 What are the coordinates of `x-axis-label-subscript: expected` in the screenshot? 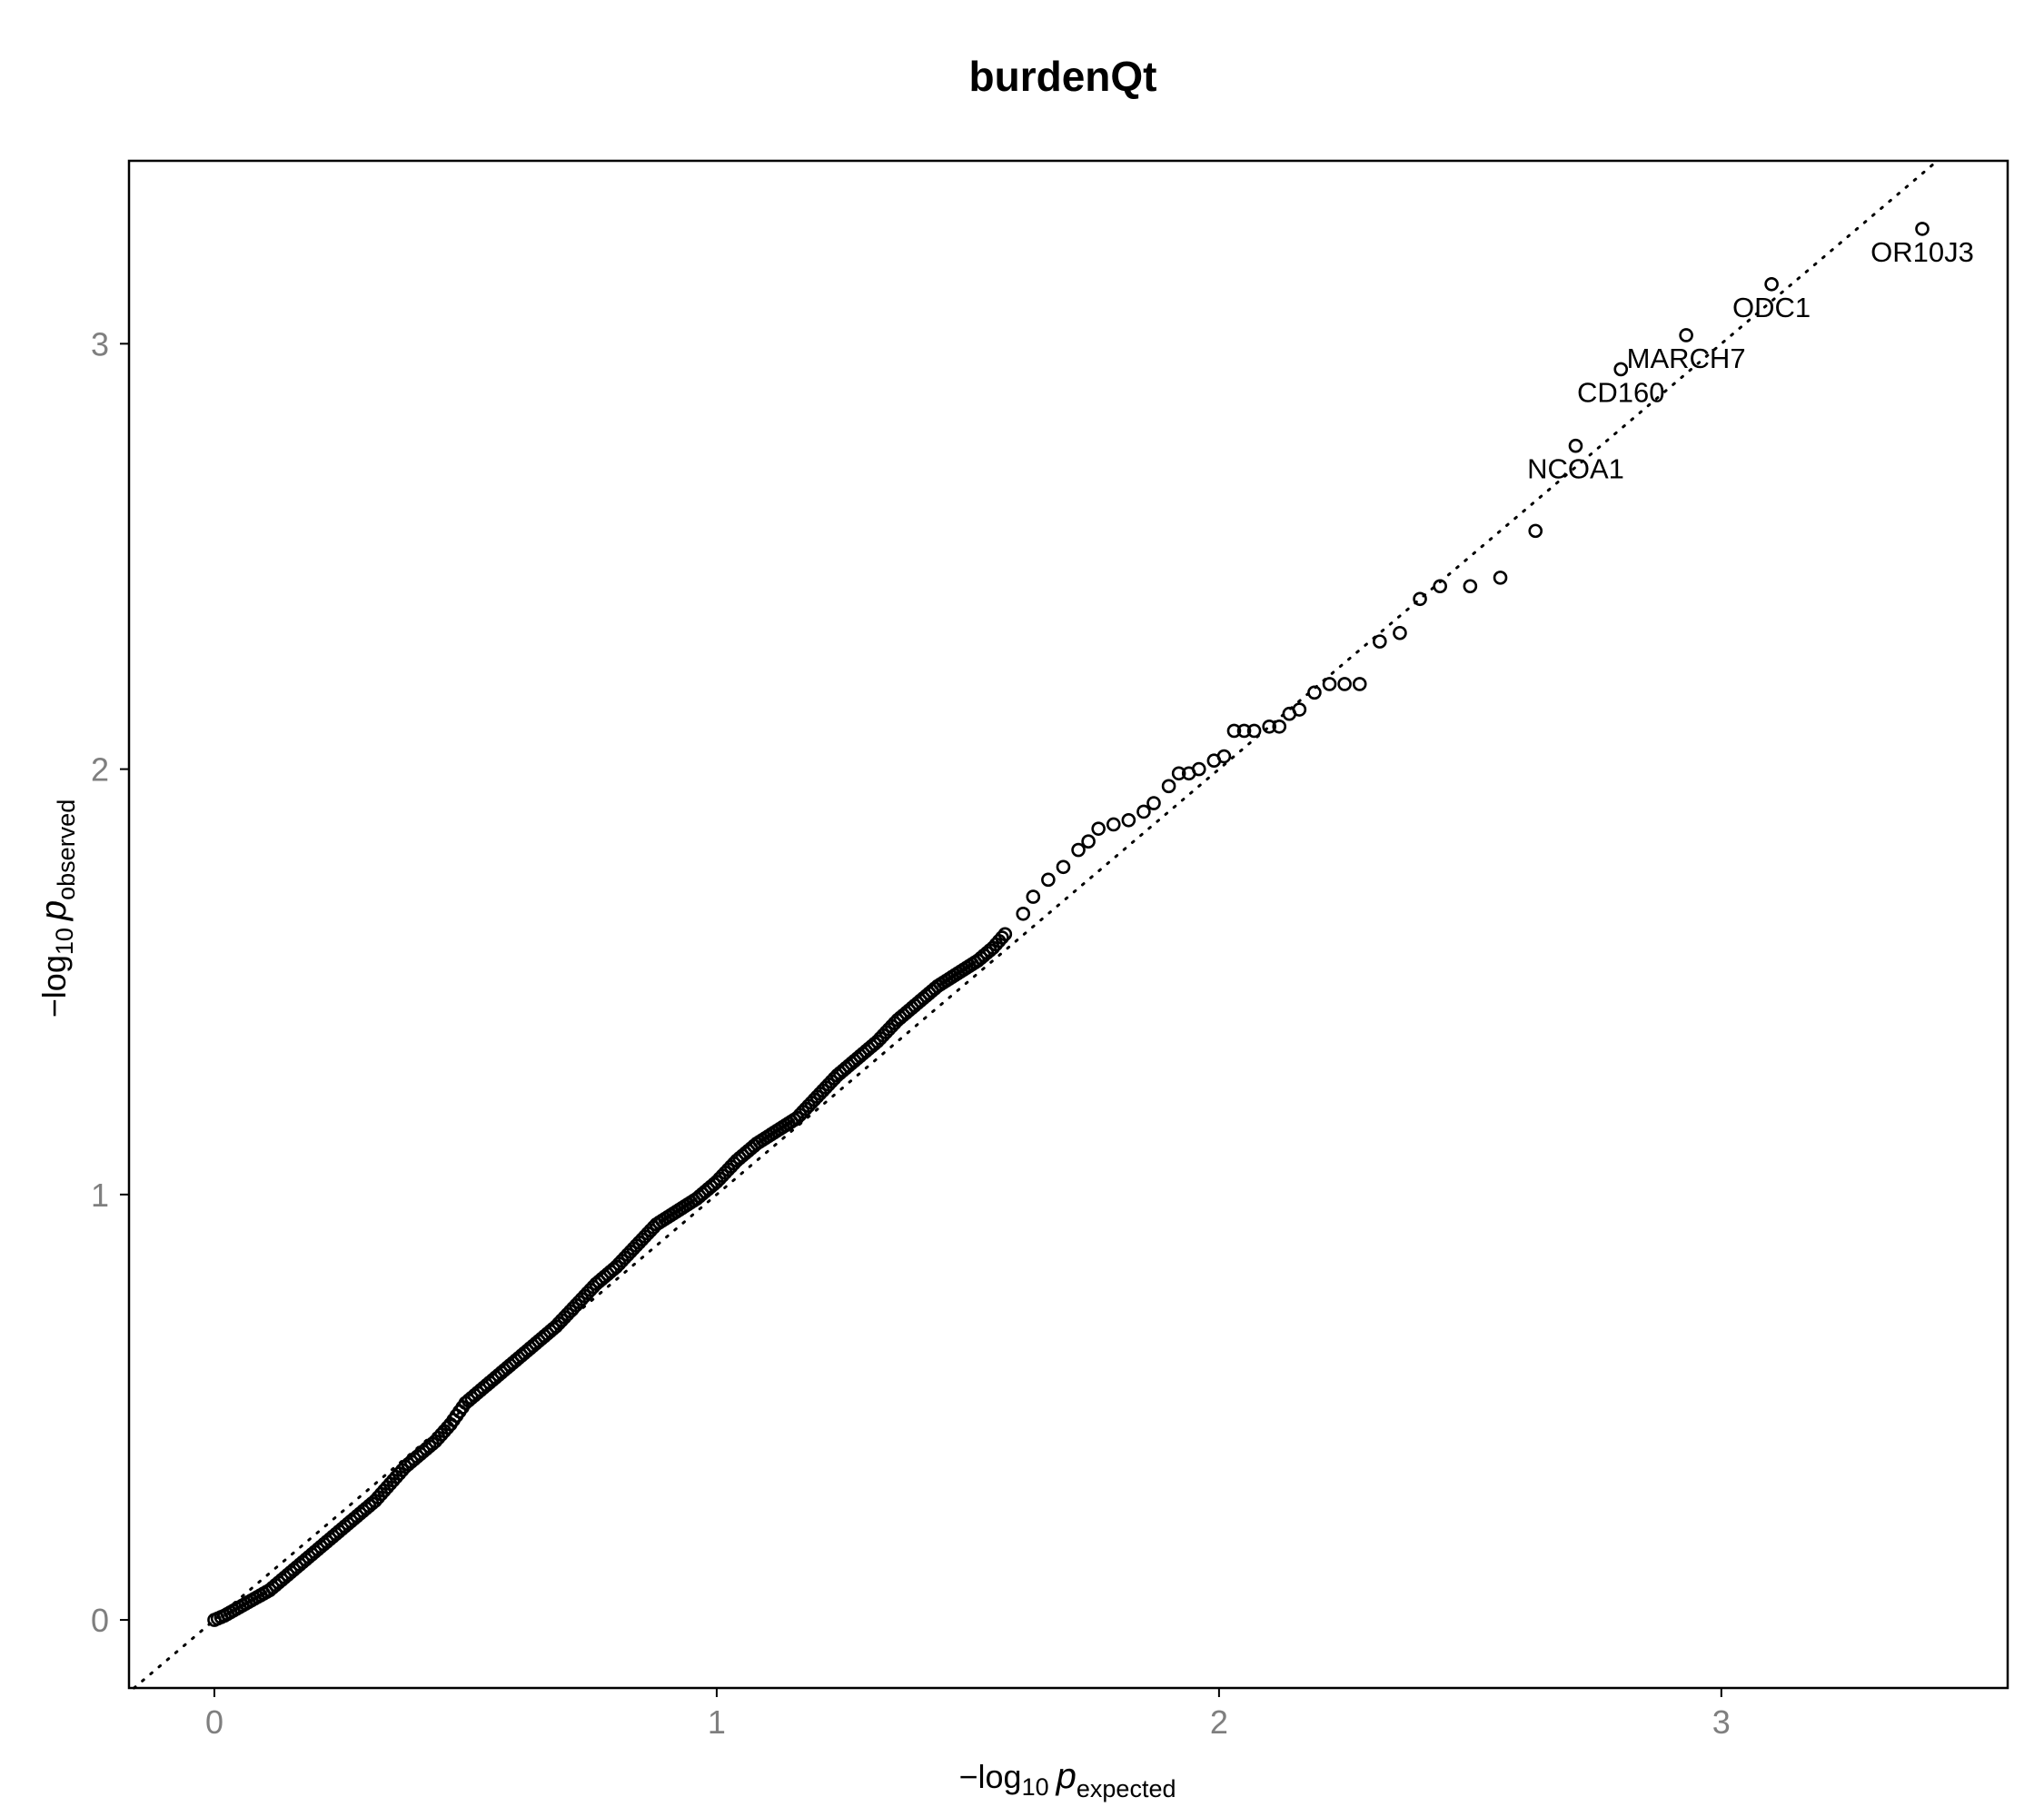 It's located at (1126, 1788).